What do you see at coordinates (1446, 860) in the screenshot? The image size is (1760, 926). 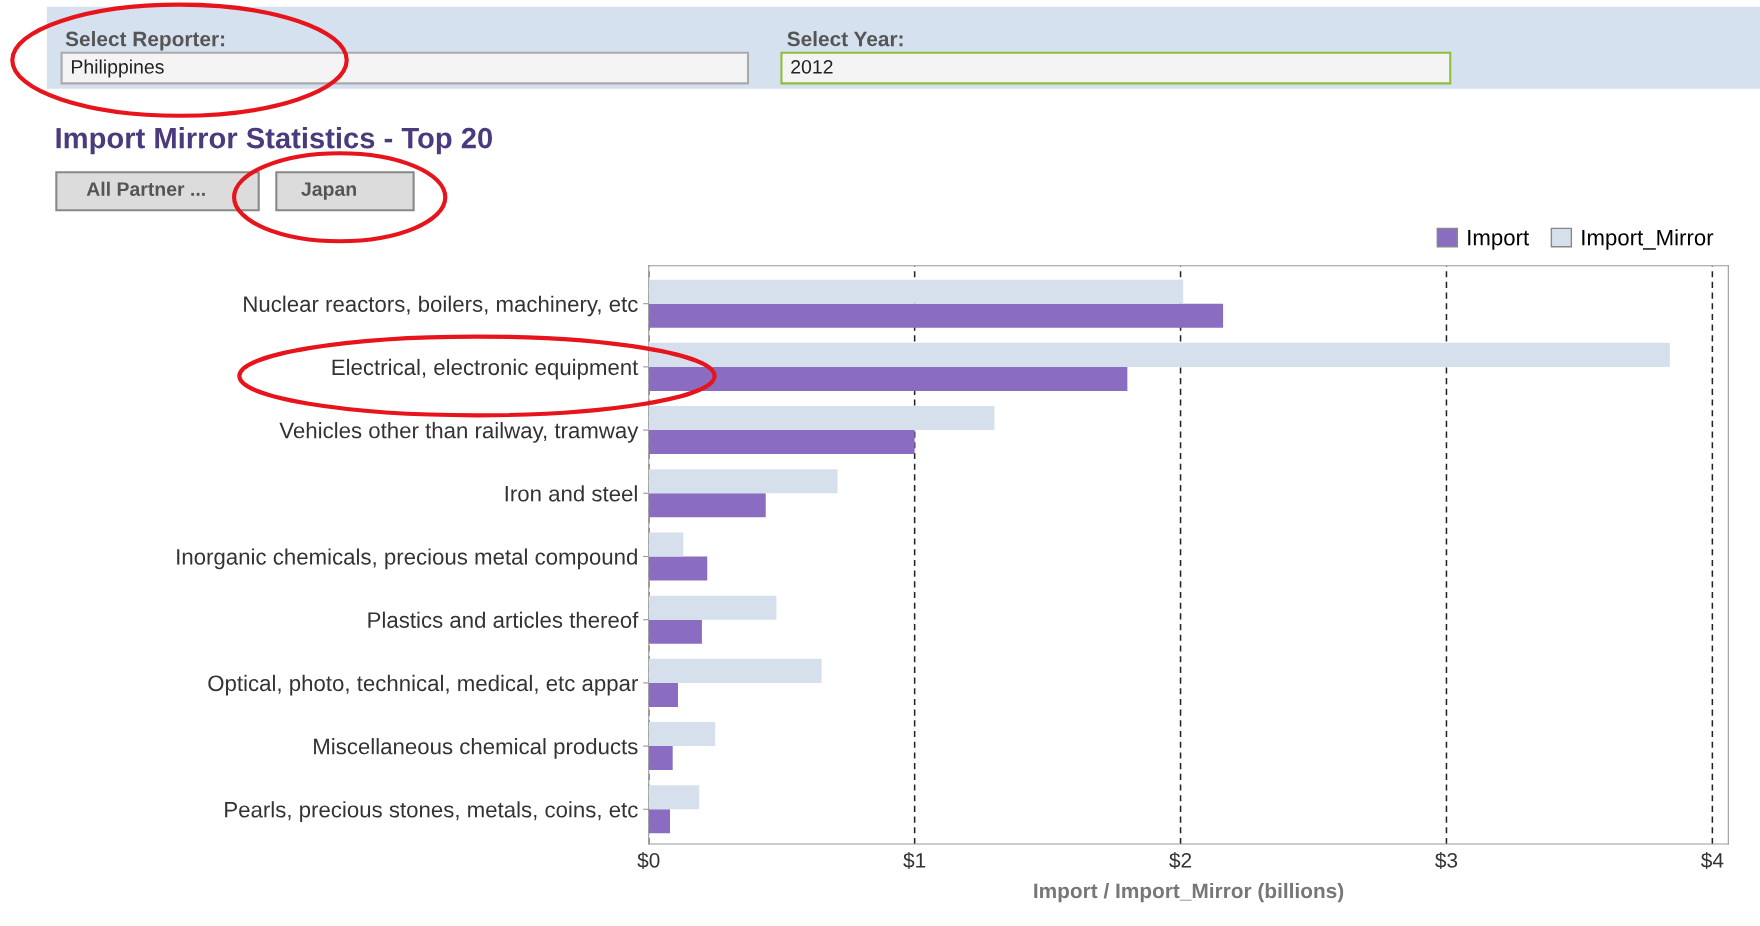 I see `x-tick-label: $3` at bounding box center [1446, 860].